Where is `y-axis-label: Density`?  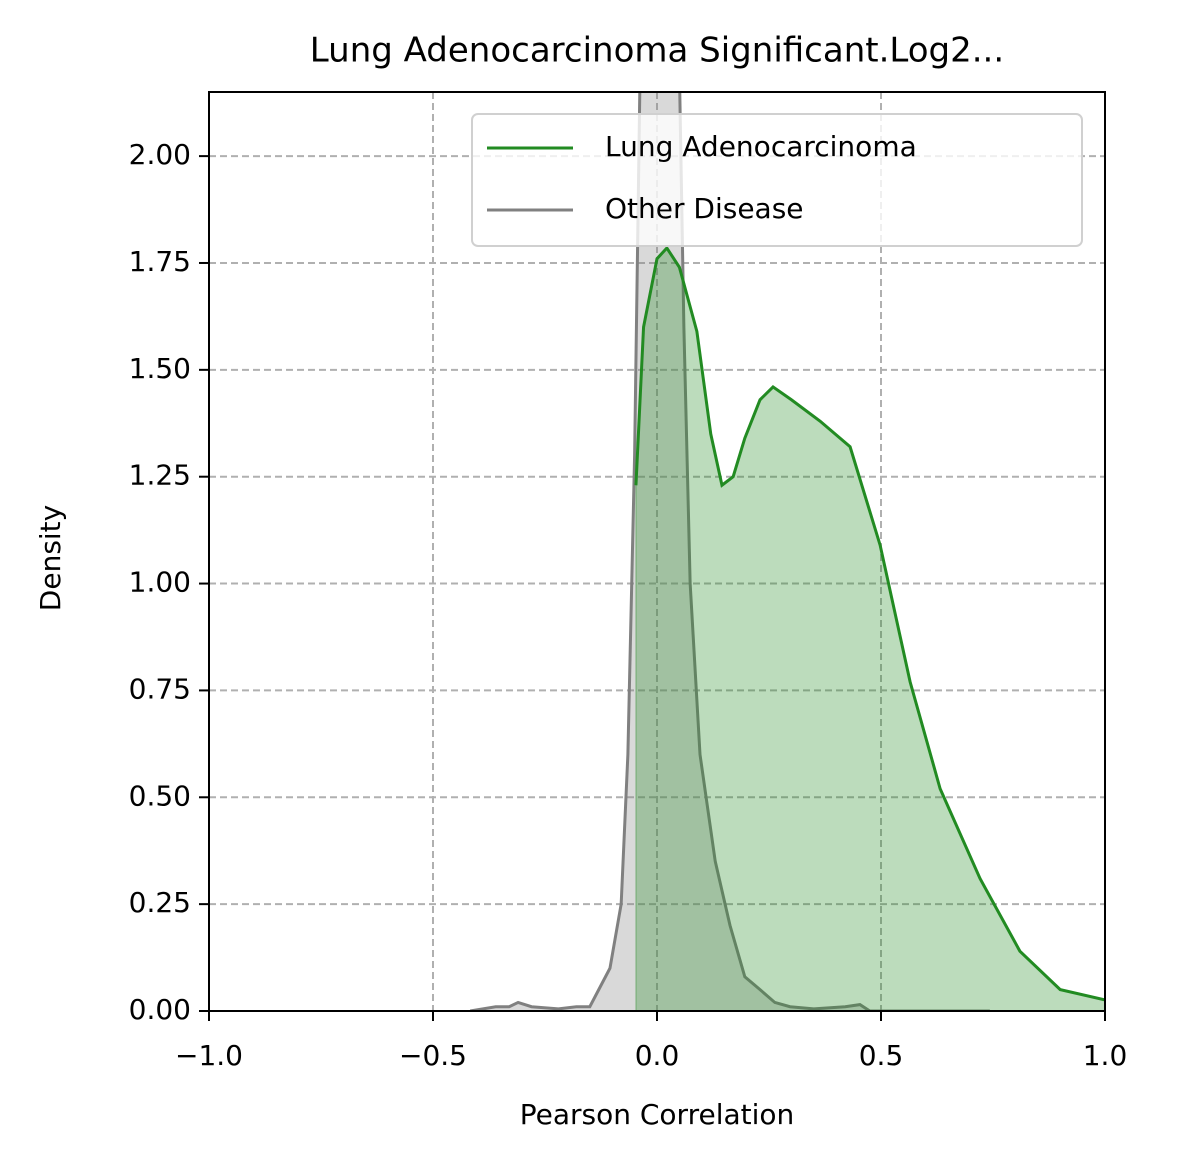 y-axis-label: Density is located at coordinates (50, 558).